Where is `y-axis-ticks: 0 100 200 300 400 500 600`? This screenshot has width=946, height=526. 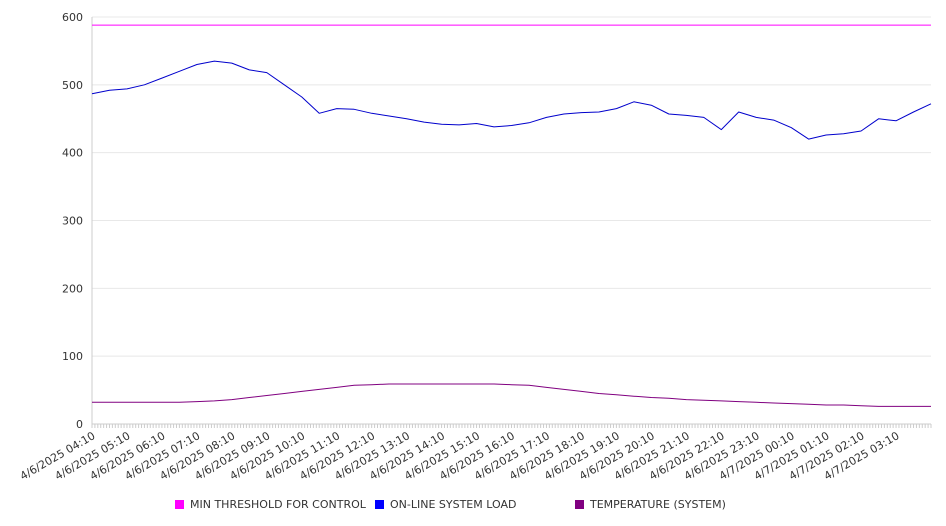
y-axis-ticks: 0 100 200 300 400 500 600 is located at coordinates (72, 221).